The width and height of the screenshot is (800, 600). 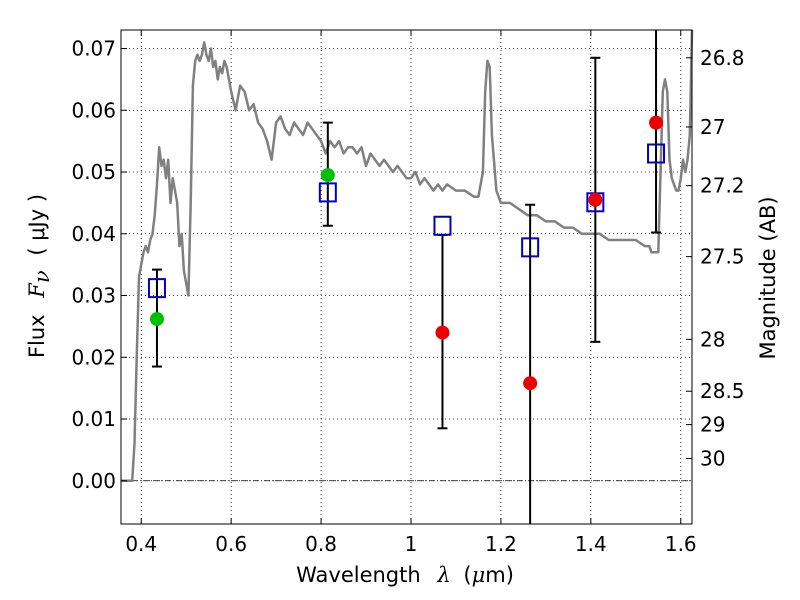 I want to click on x-tick-label: 1.4, so click(x=591, y=544).